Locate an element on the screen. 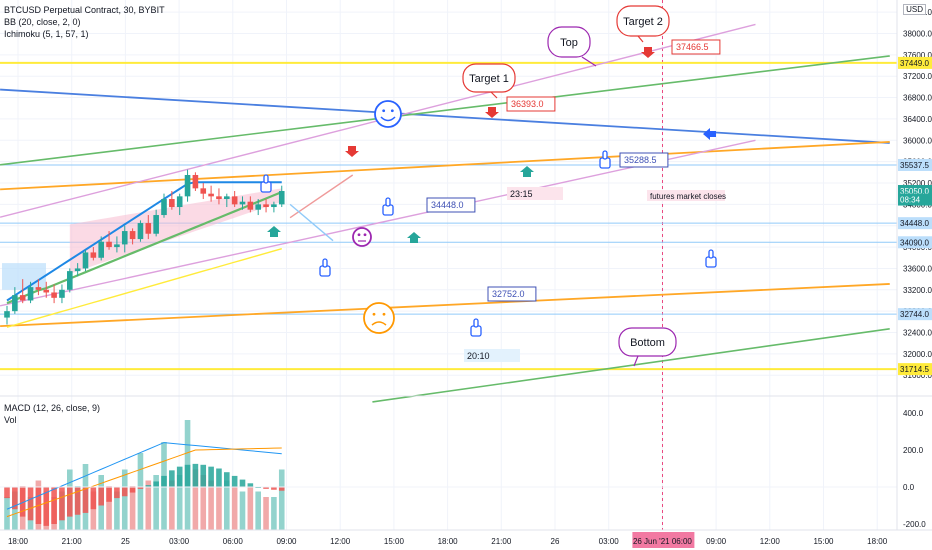 The width and height of the screenshot is (932, 550). orange-upper-trendline is located at coordinates (445, 165).